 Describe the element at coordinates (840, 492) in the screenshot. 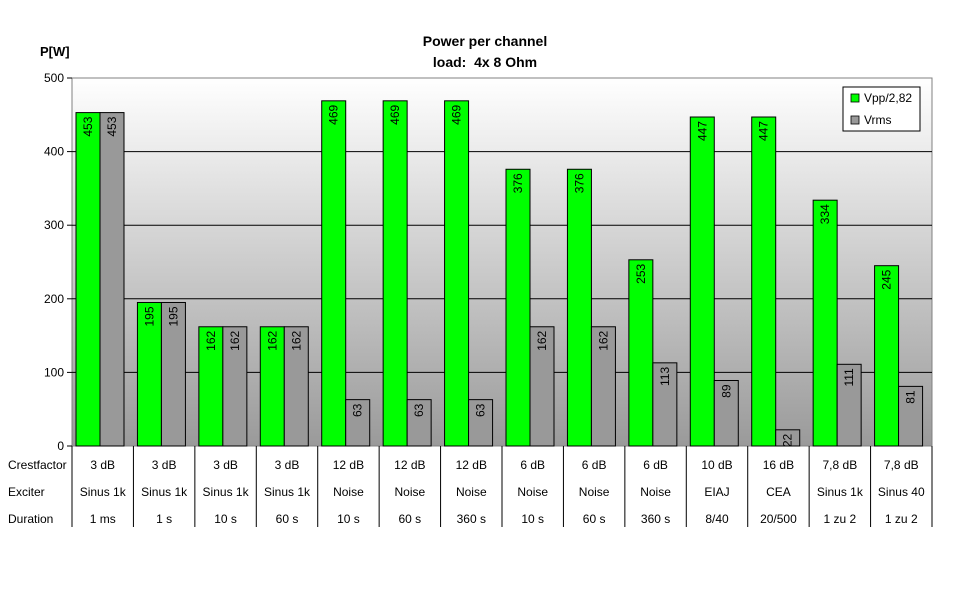

I see `table-cell-exciter-12: Sinus 1k` at that location.